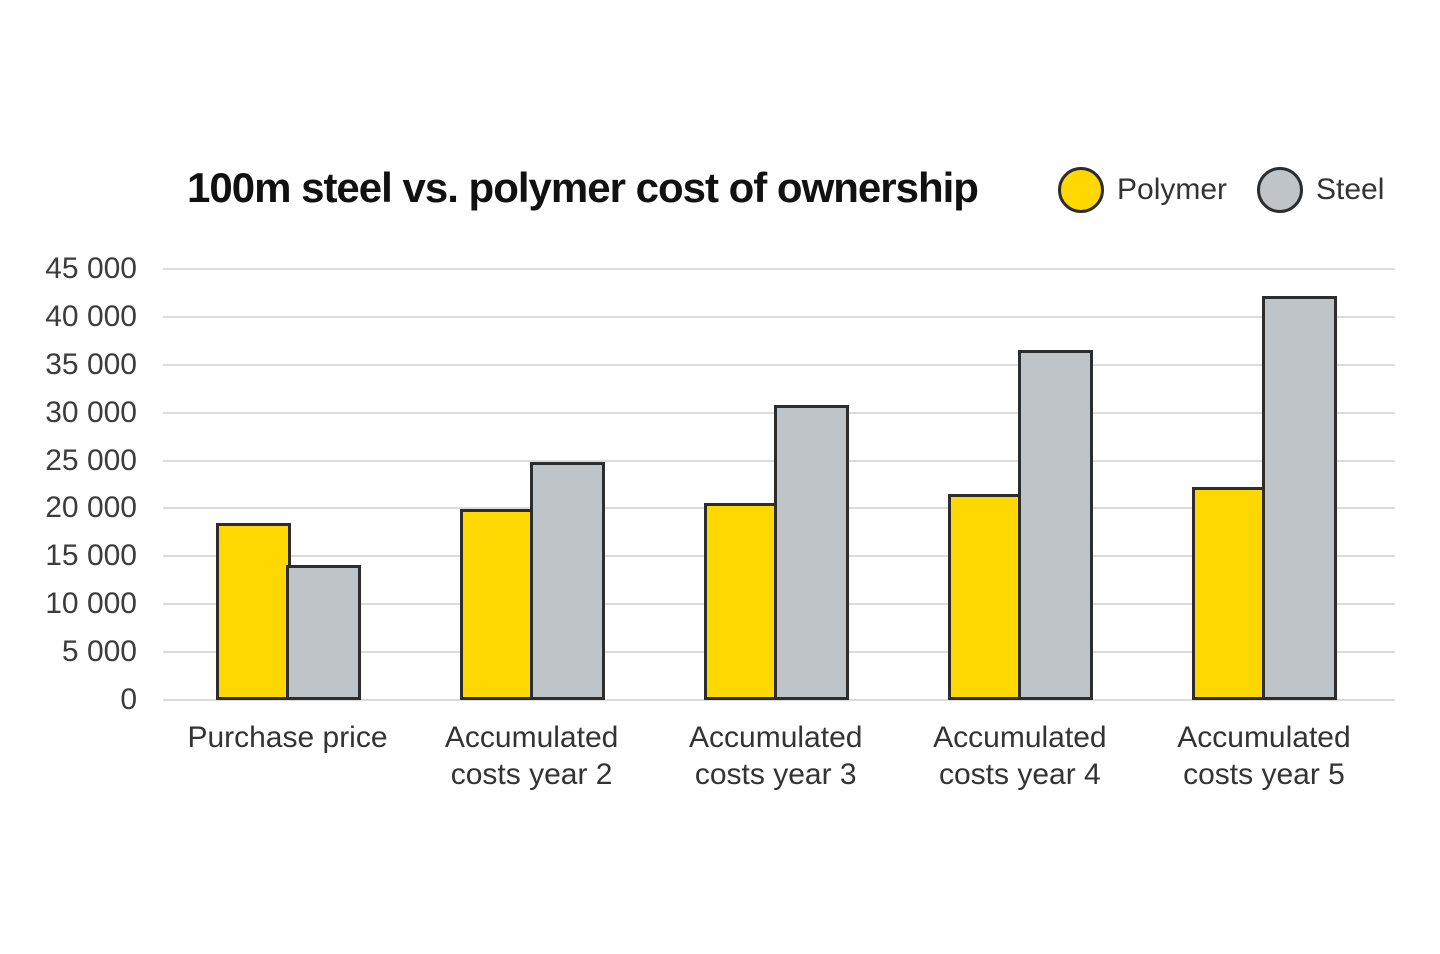 This screenshot has width=1440, height=954. Describe the element at coordinates (323, 632) in the screenshot. I see `bar-steel-group1` at that location.